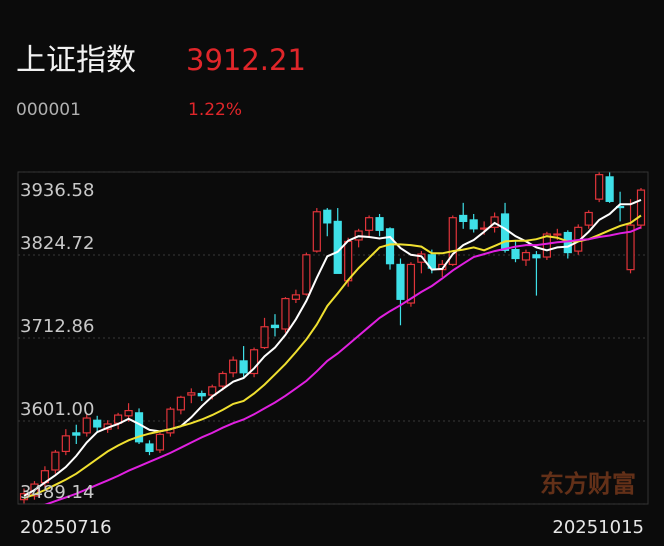 This screenshot has width=664, height=546. Describe the element at coordinates (588, 484) in the screenshot. I see `watermark: 东方财富` at that location.